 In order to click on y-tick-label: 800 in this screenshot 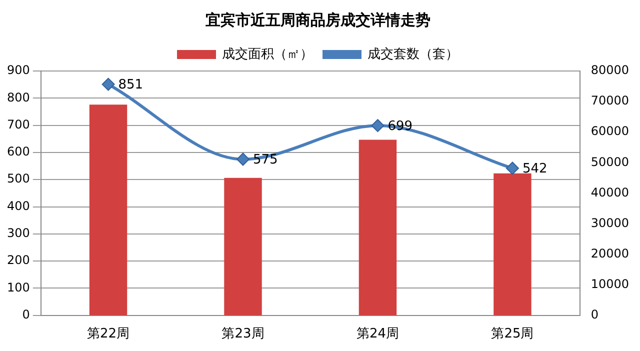, I will do `click(18, 97)`.